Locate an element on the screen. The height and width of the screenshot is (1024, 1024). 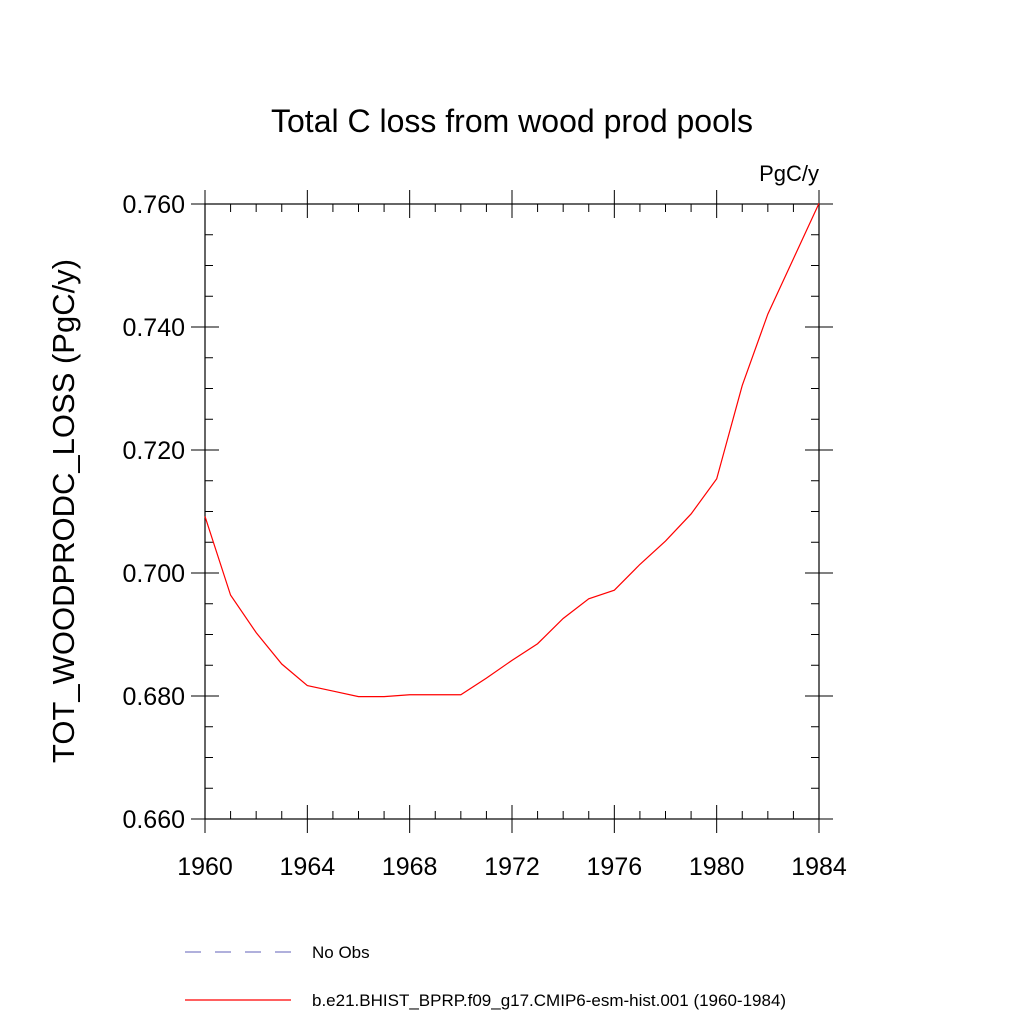
y-tick-label: 0.760 is located at coordinates (153, 205).